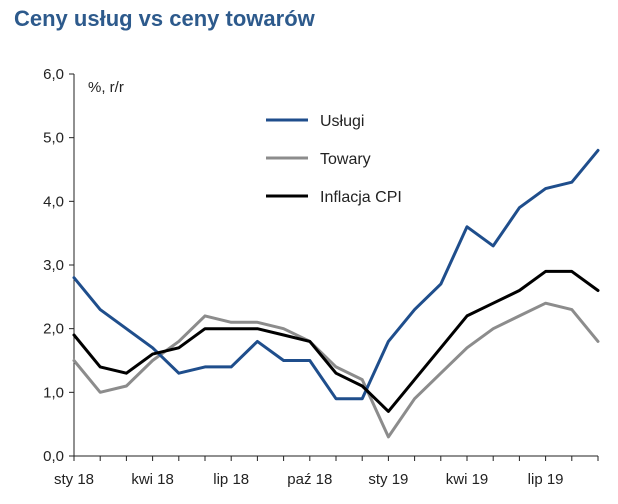 The image size is (618, 504). I want to click on y-tick-label: 3,0, so click(53, 265).